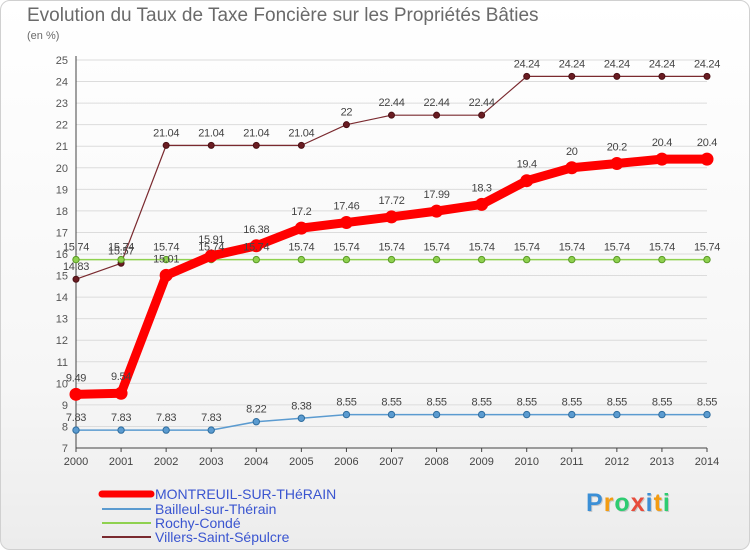  Describe the element at coordinates (707, 143) in the screenshot. I see `data-label: 20.4` at that location.